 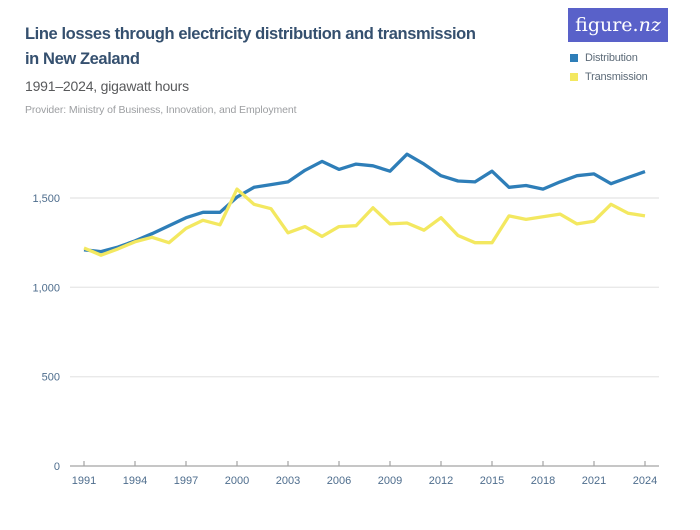 I want to click on chart-subtitle: 1991–2024, gigawatt hours, so click(x=107, y=86).